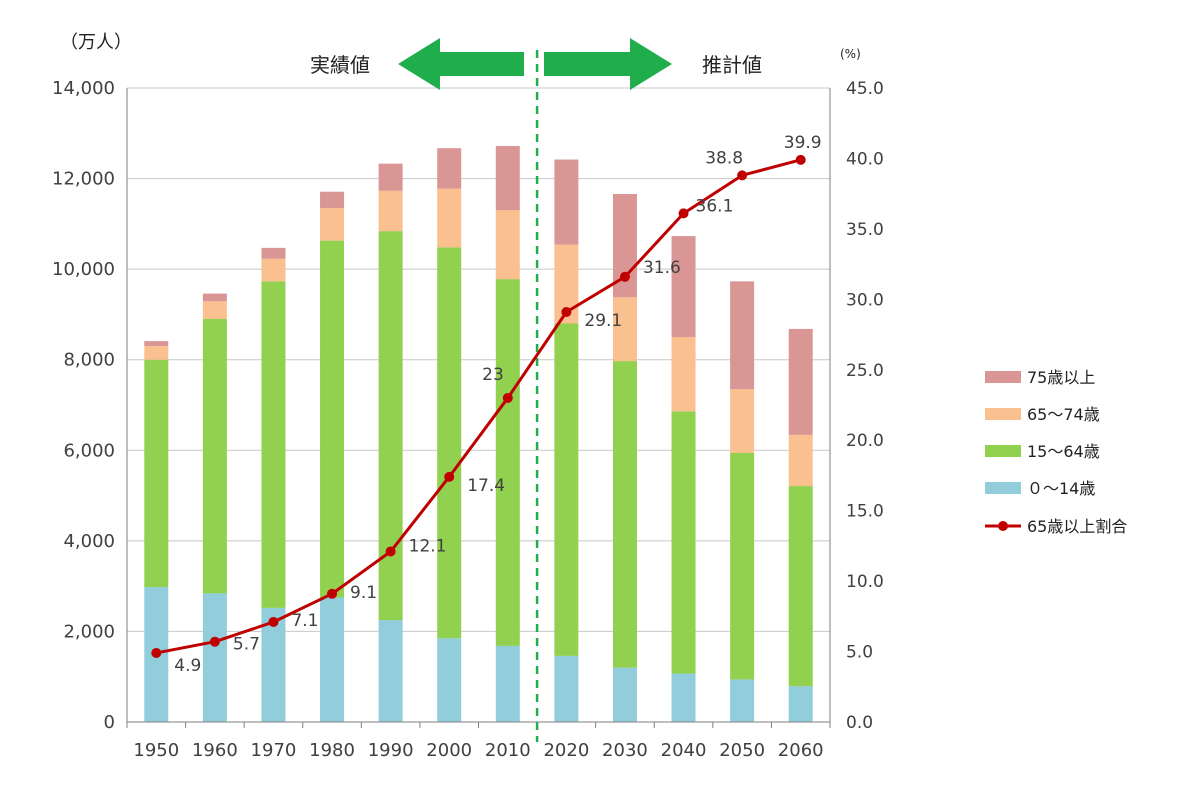 Image resolution: width=1200 pixels, height=793 pixels. Describe the element at coordinates (89, 360) in the screenshot. I see `y-tick-label: 8,000` at that location.